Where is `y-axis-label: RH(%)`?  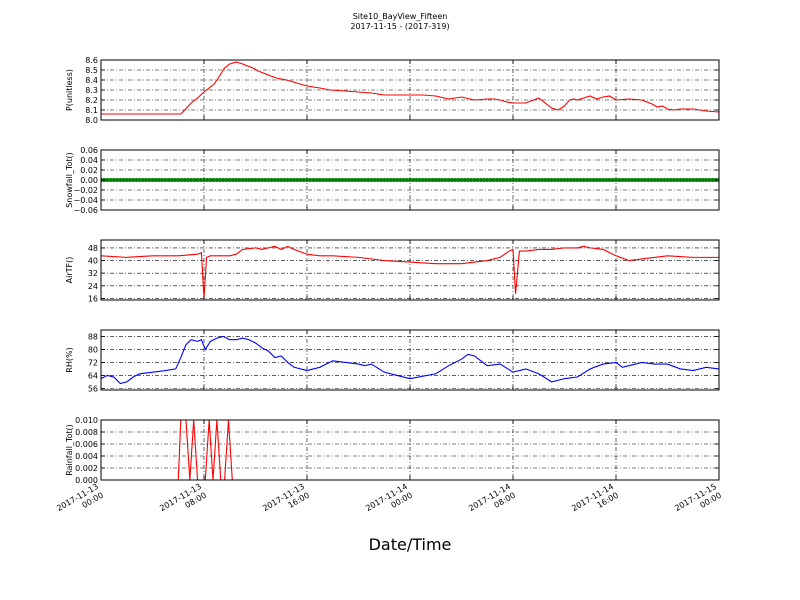
y-axis-label: RH(%) is located at coordinates (69, 359).